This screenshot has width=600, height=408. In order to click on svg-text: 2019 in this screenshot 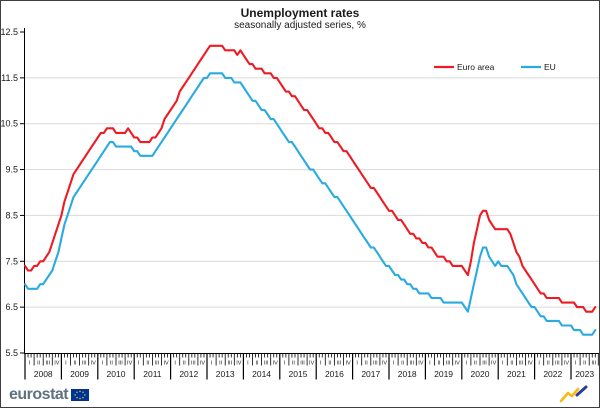, I will do `click(443, 374)`.